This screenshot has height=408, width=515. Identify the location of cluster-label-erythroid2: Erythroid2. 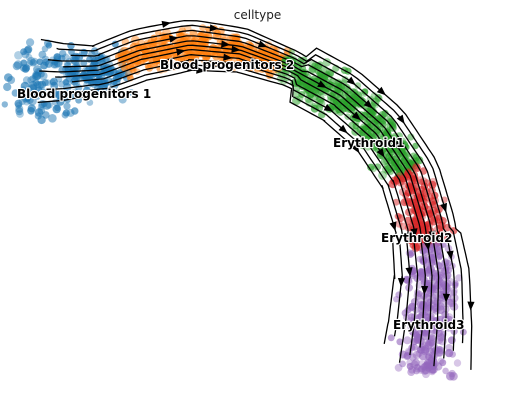
(416, 238).